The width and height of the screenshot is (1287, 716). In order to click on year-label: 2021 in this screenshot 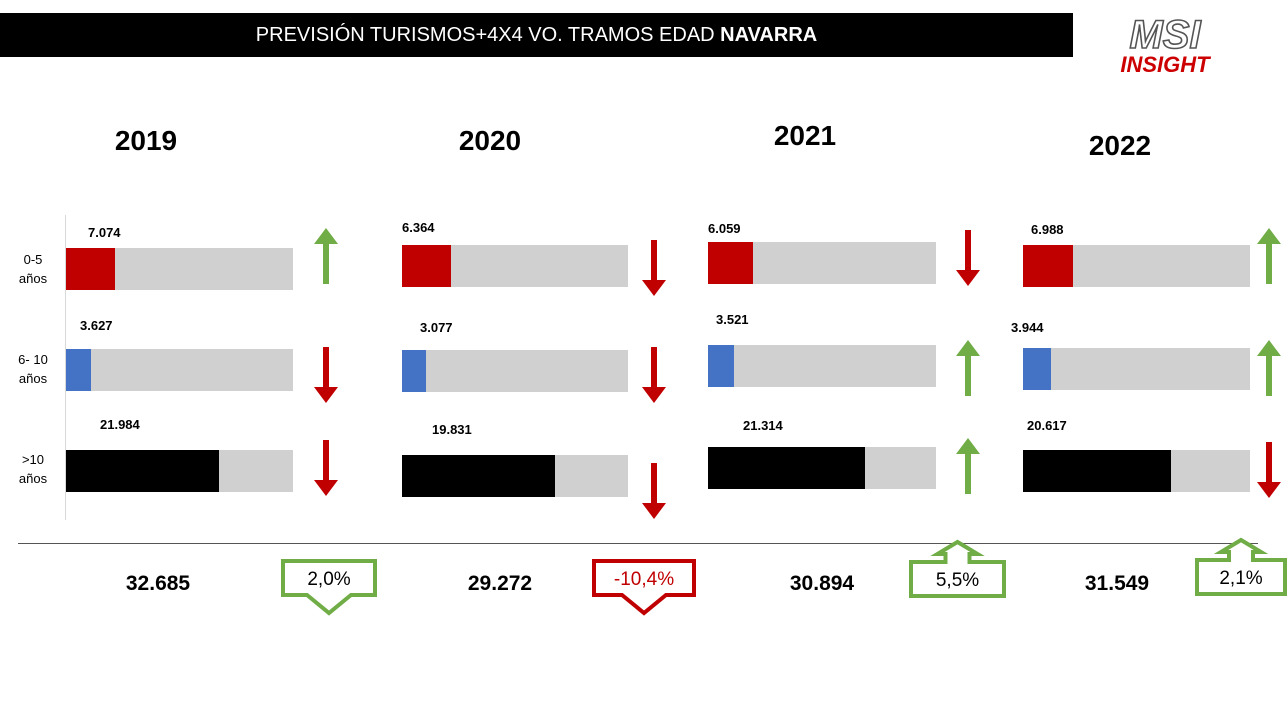, I will do `click(805, 135)`.